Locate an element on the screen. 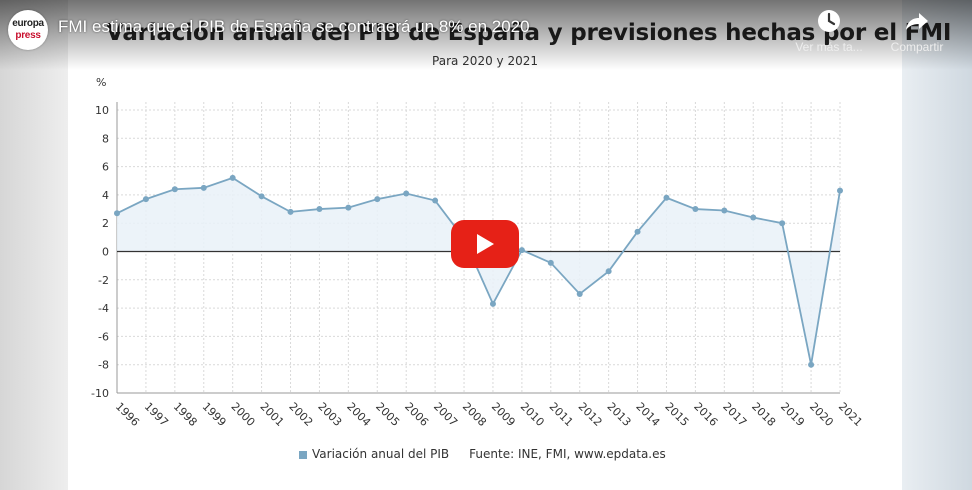 The width and height of the screenshot is (972, 490). y-tick-label: -8 is located at coordinates (103, 365).